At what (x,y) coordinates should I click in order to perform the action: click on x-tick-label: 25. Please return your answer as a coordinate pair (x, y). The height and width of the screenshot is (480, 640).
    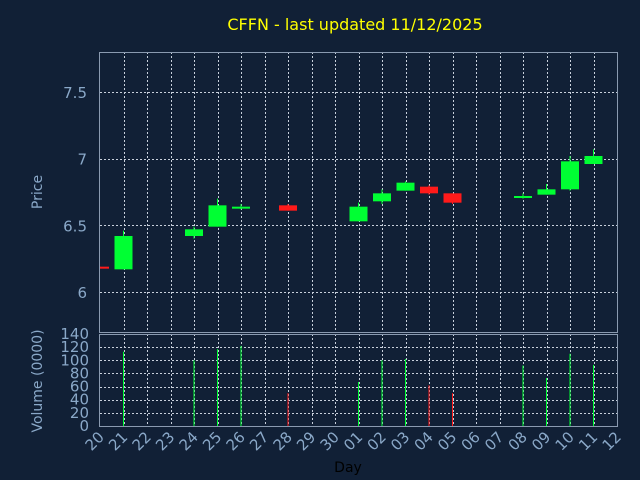
    Looking at the image, I should click on (212, 441).